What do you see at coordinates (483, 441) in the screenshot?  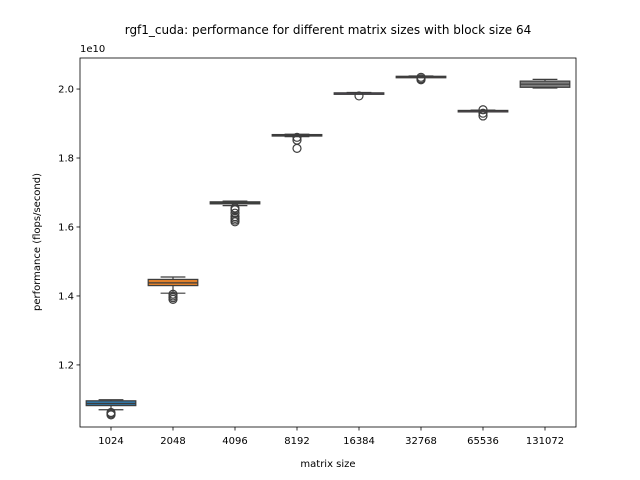 I see `x-tick-label: 65536` at bounding box center [483, 441].